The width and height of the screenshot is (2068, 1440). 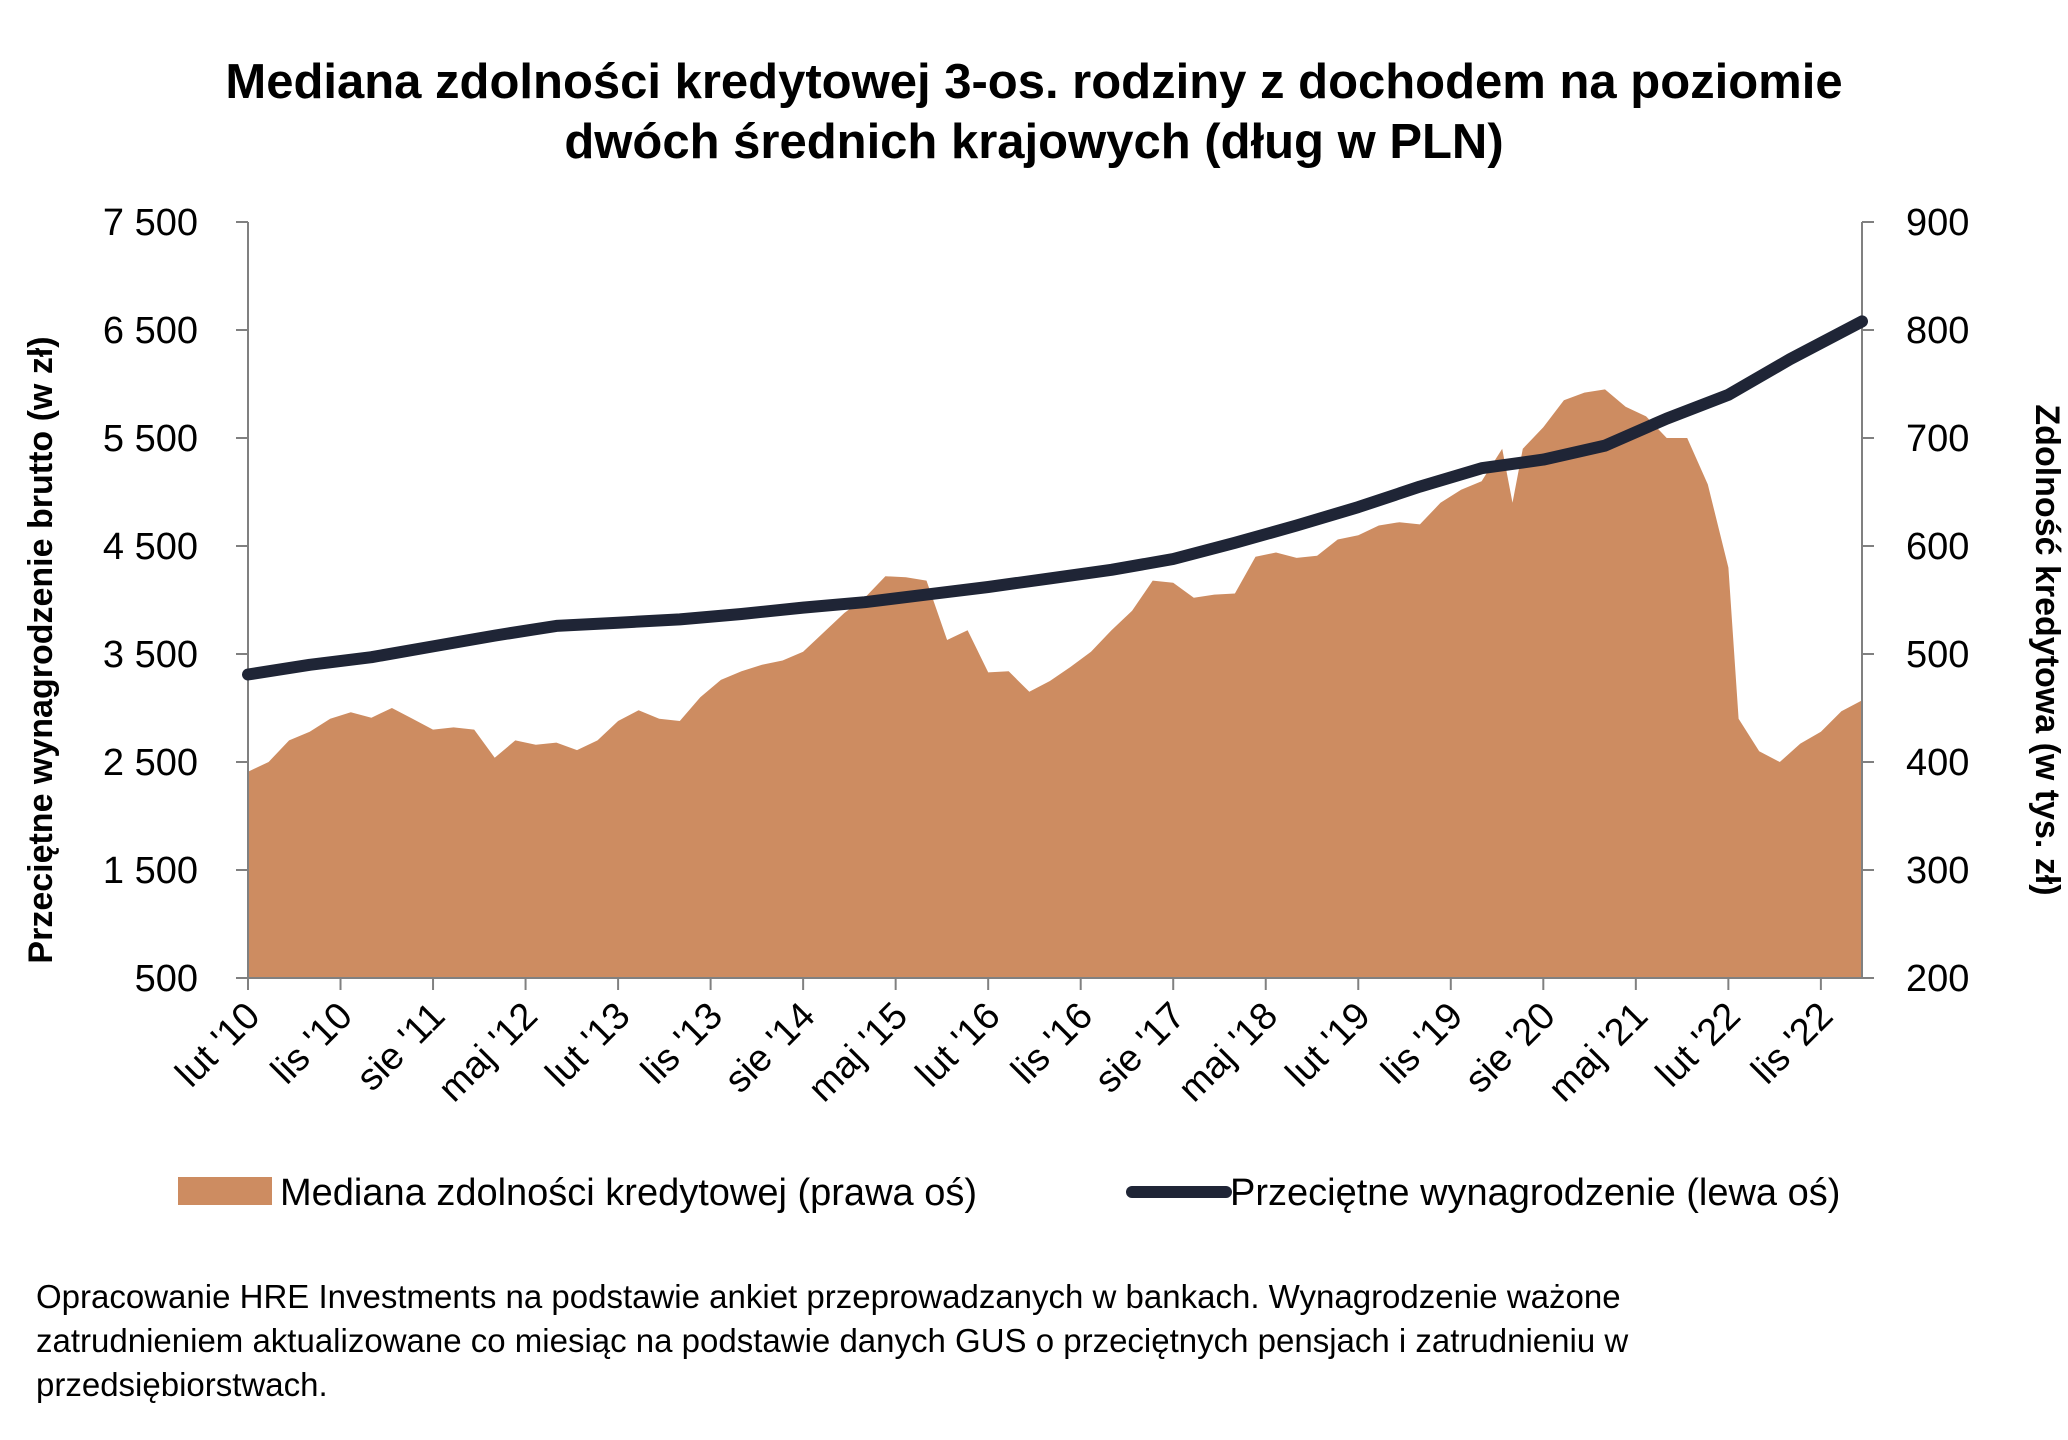 What do you see at coordinates (958, 1045) in the screenshot?
I see `x-tick-label: lut '16` at bounding box center [958, 1045].